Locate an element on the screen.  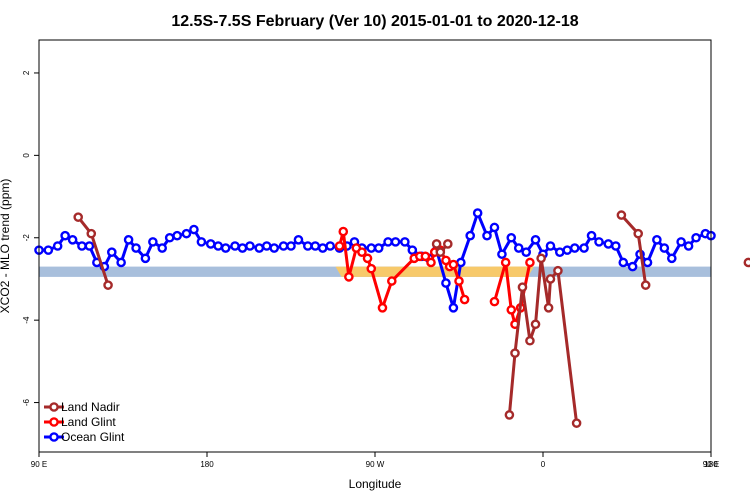
x-tick-label: 0 is located at coordinates (543, 464).